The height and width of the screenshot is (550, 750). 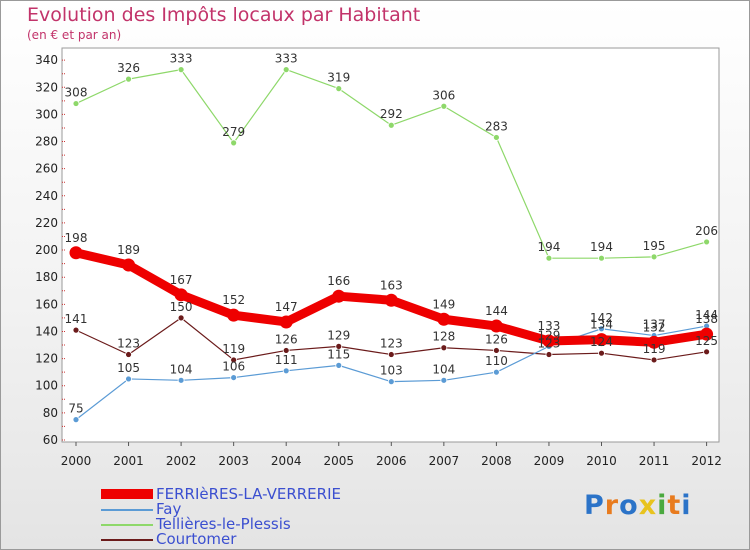 What do you see at coordinates (706, 315) in the screenshot?
I see `data-label-1: 144` at bounding box center [706, 315].